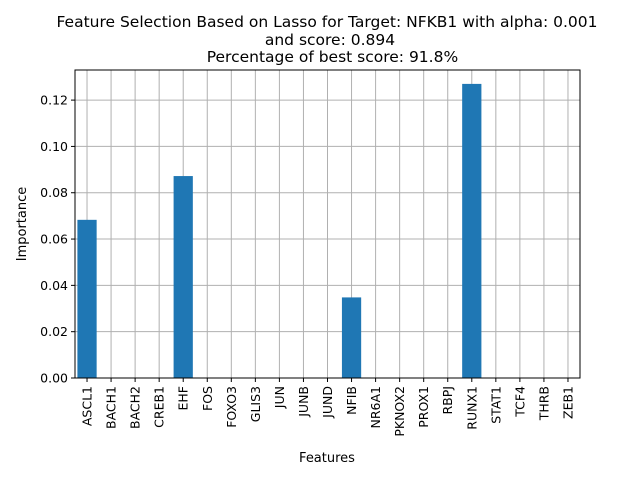  What do you see at coordinates (519, 402) in the screenshot?
I see `x-tick-label: TCF4` at bounding box center [519, 402].